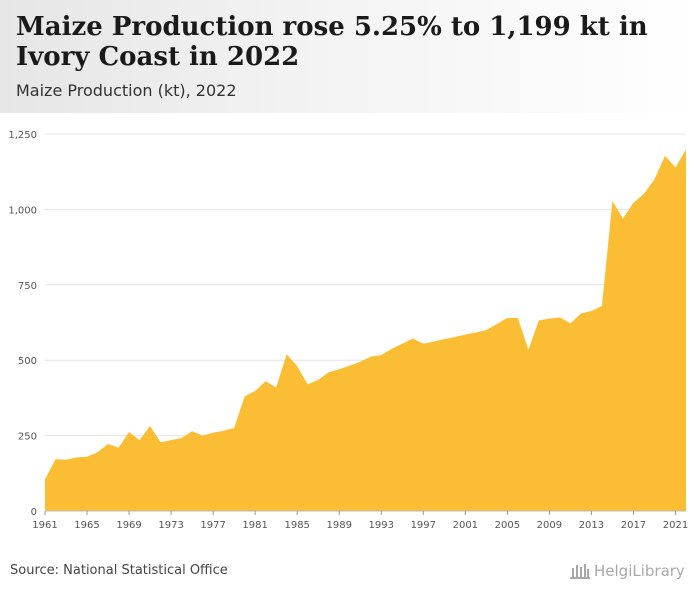 This screenshot has height=596, width=700. Describe the element at coordinates (34, 512) in the screenshot. I see `y-tick-label: 0` at that location.